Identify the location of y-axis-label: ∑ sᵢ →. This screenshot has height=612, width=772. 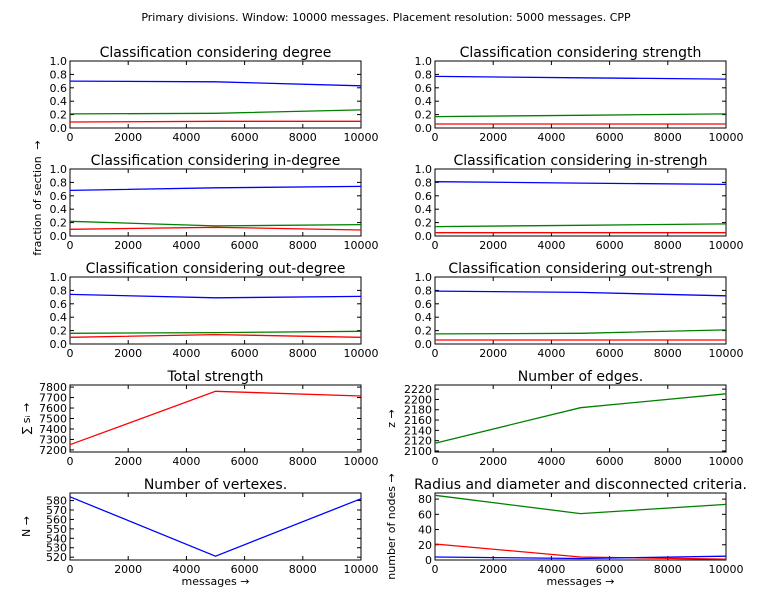
(26, 418).